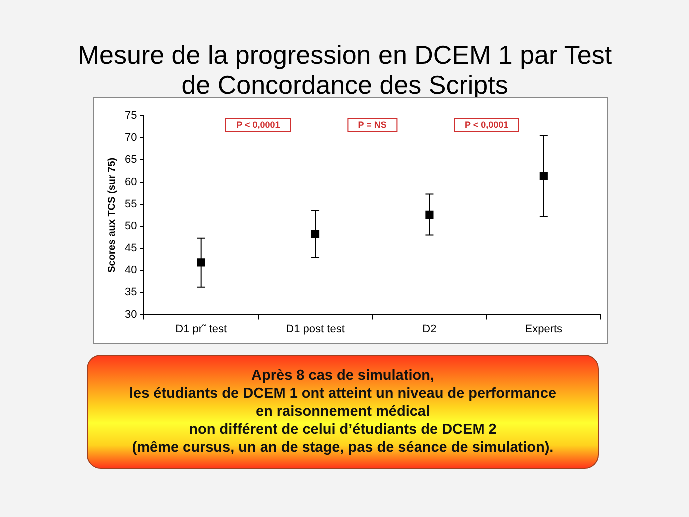 The image size is (689, 517). Describe the element at coordinates (131, 270) in the screenshot. I see `y-tick-label: 40` at that location.